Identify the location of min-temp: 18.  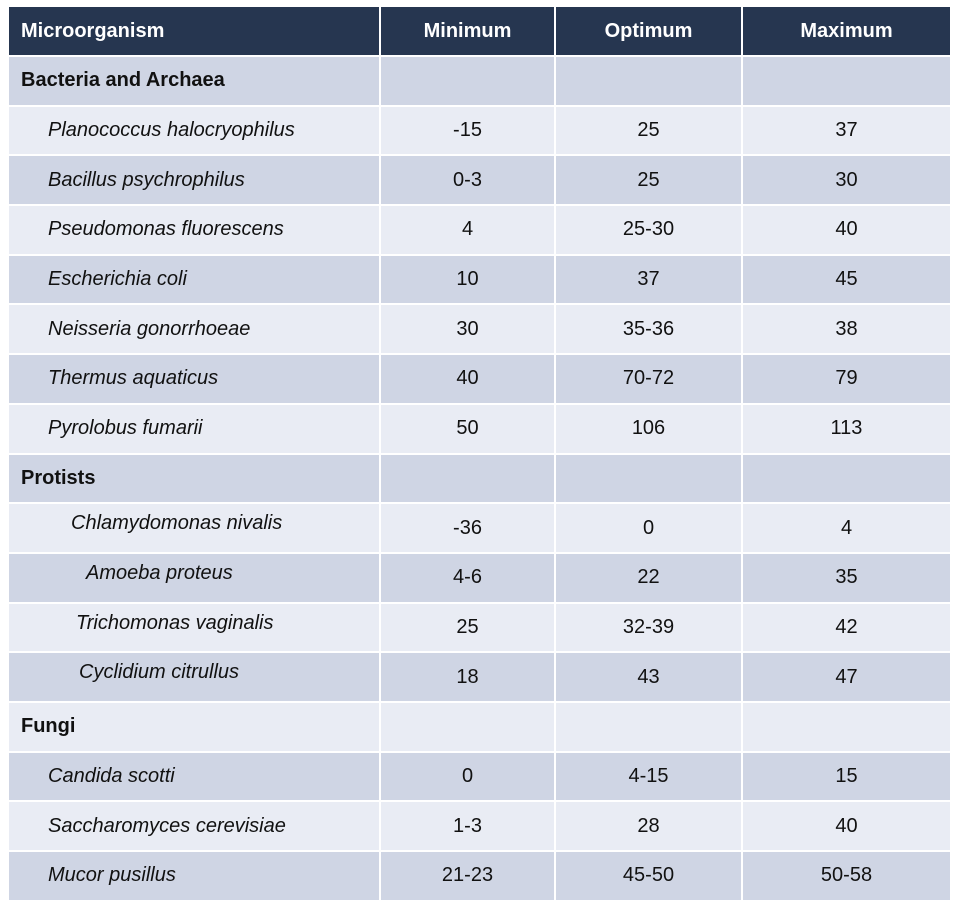
(467, 677).